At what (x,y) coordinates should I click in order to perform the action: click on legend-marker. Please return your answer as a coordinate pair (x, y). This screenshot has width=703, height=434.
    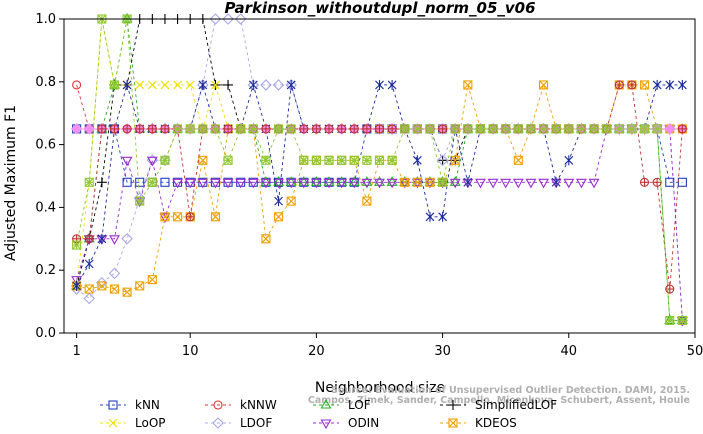
    Looking at the image, I should click on (326, 424).